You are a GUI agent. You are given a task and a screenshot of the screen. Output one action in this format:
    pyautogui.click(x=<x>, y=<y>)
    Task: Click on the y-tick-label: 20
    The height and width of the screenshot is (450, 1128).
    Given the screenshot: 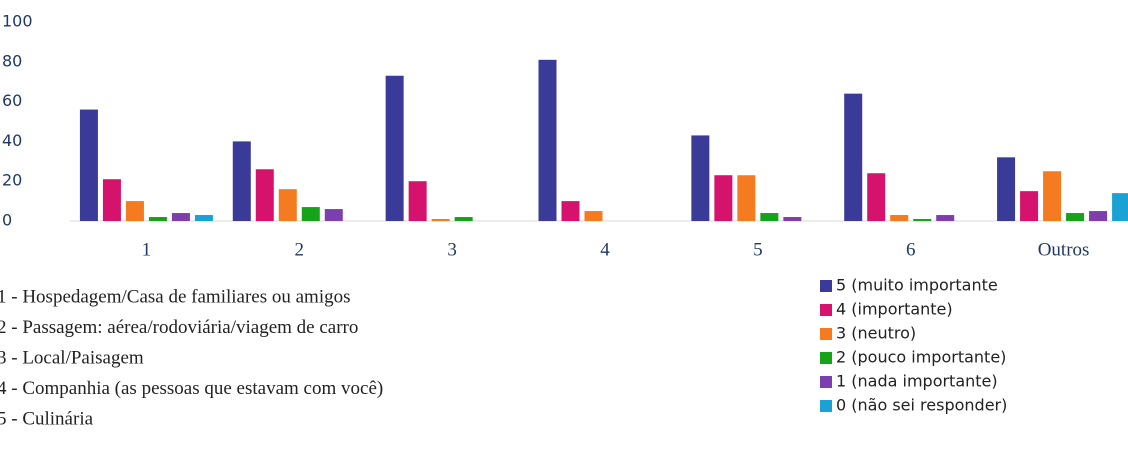 What is the action you would take?
    pyautogui.click(x=12, y=180)
    